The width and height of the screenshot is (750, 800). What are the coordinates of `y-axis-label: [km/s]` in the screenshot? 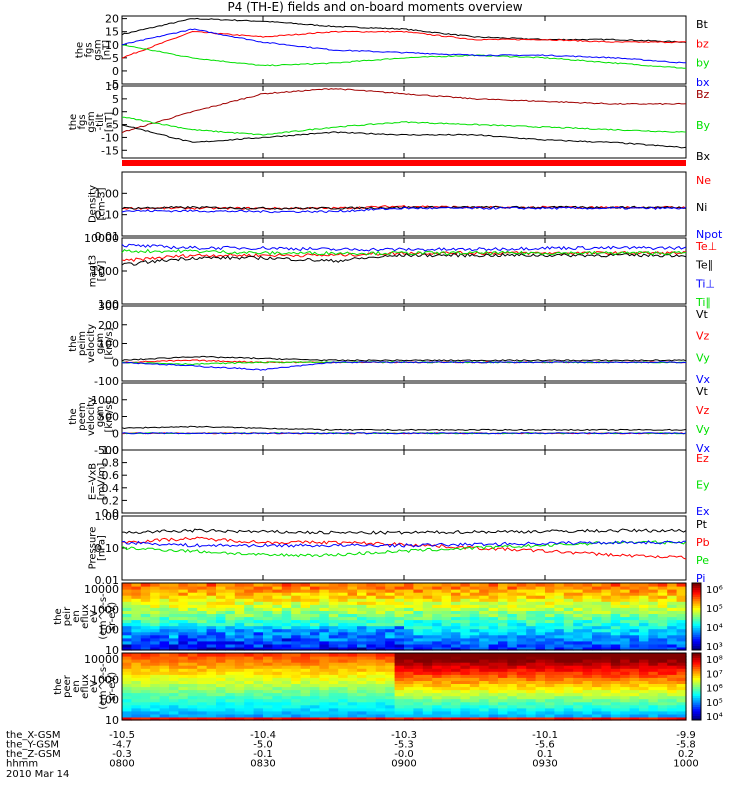 It's located at (109, 416).